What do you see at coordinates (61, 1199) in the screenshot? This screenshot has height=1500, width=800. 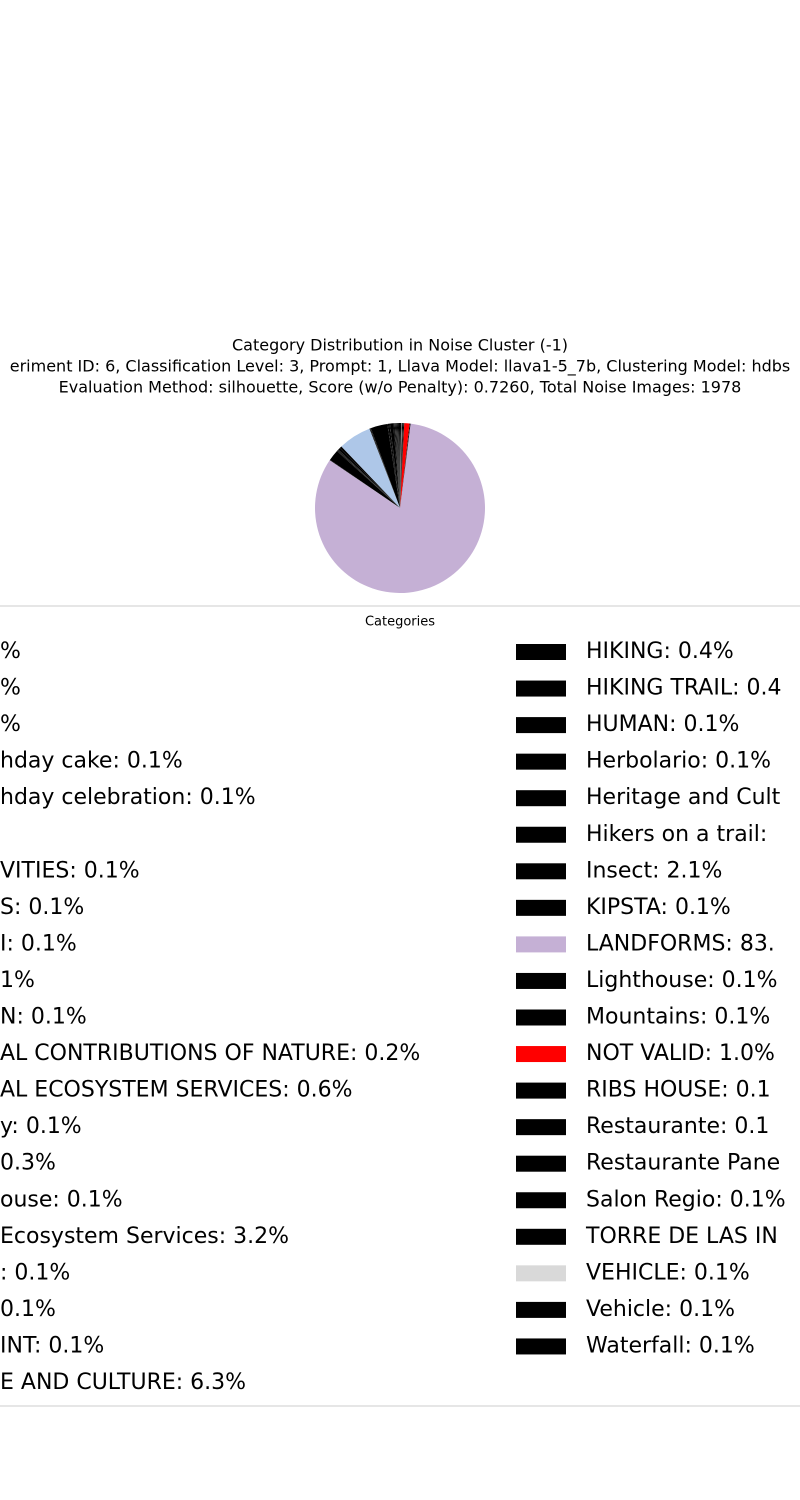 I see `legend-label: ouse: 0.1%` at bounding box center [61, 1199].